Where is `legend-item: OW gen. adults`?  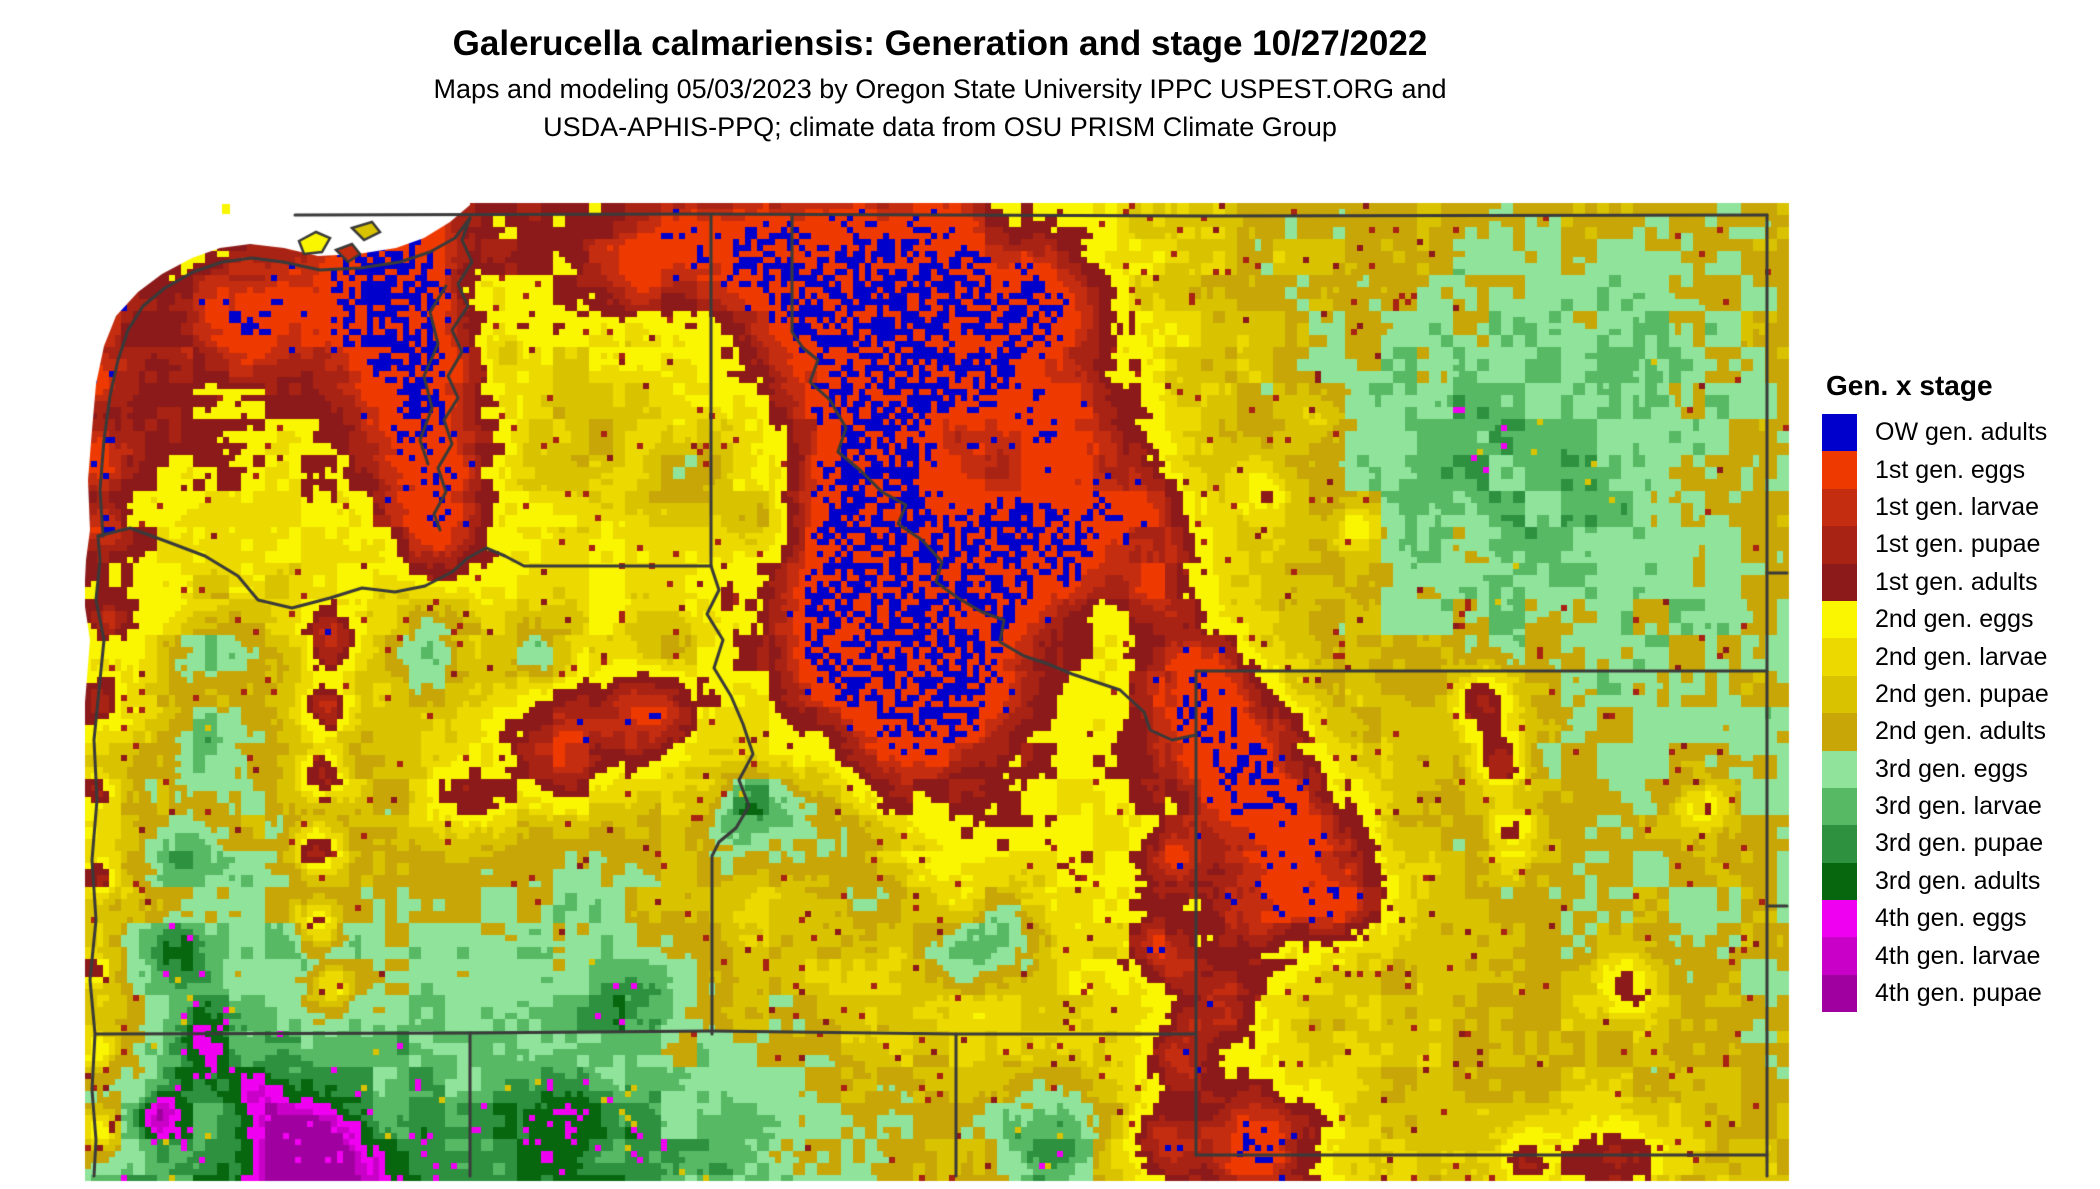 legend-item: OW gen. adults is located at coordinates (1960, 433).